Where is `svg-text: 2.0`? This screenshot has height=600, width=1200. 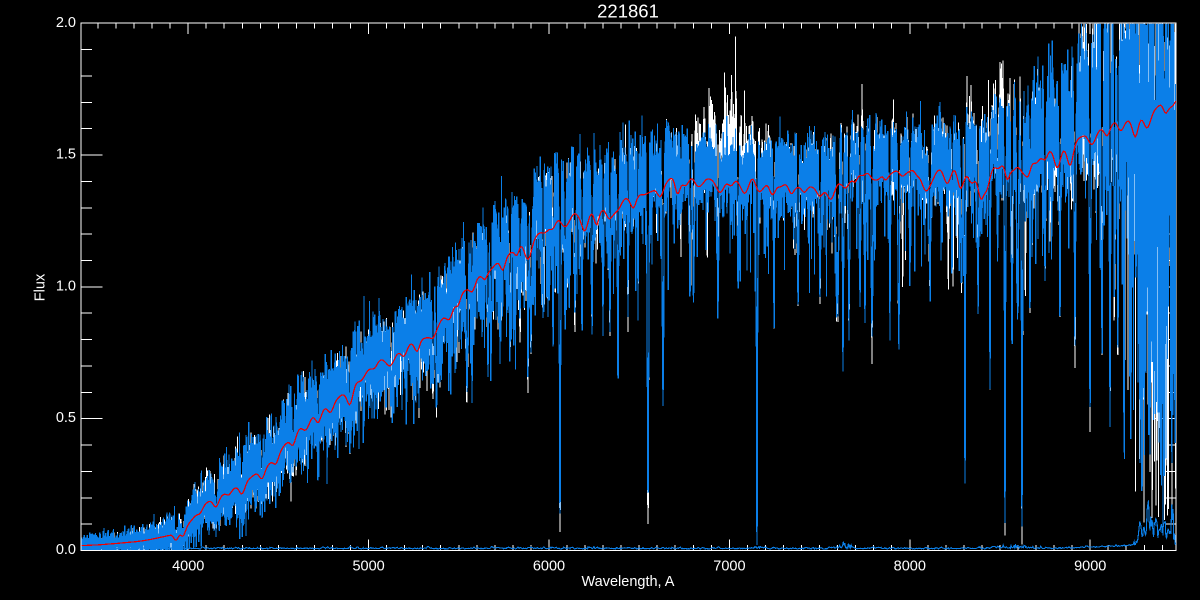 svg-text: 2.0 is located at coordinates (66, 23).